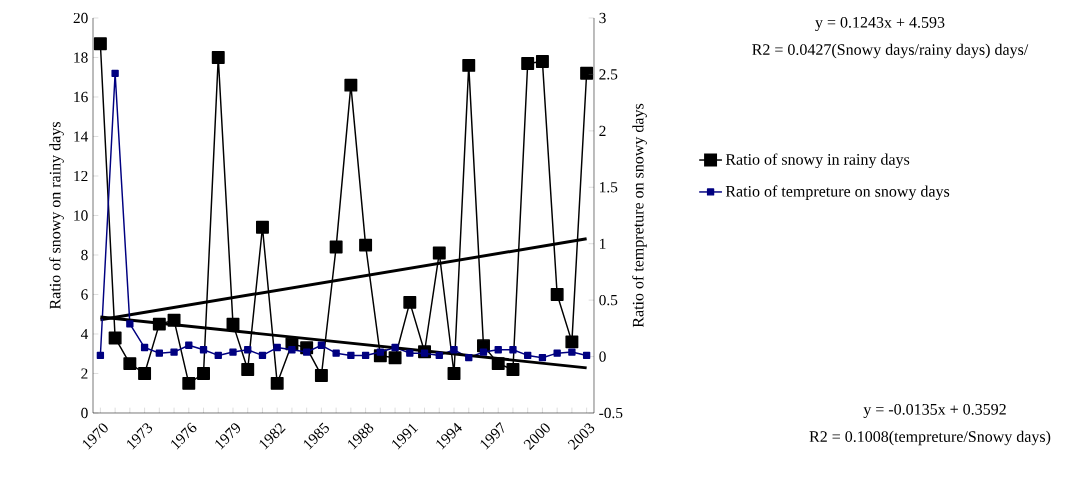  I want to click on y-tick-label: 16, so click(81, 97).